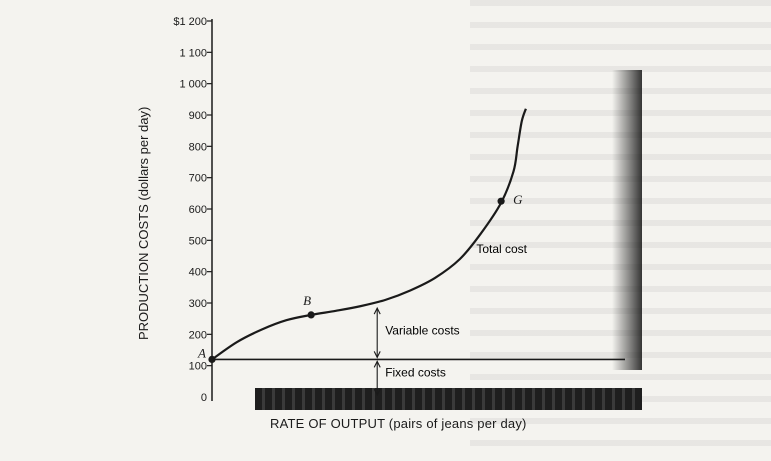 This screenshot has width=771, height=461. Describe the element at coordinates (193, 85) in the screenshot. I see `y-tick-label: 1 000` at that location.